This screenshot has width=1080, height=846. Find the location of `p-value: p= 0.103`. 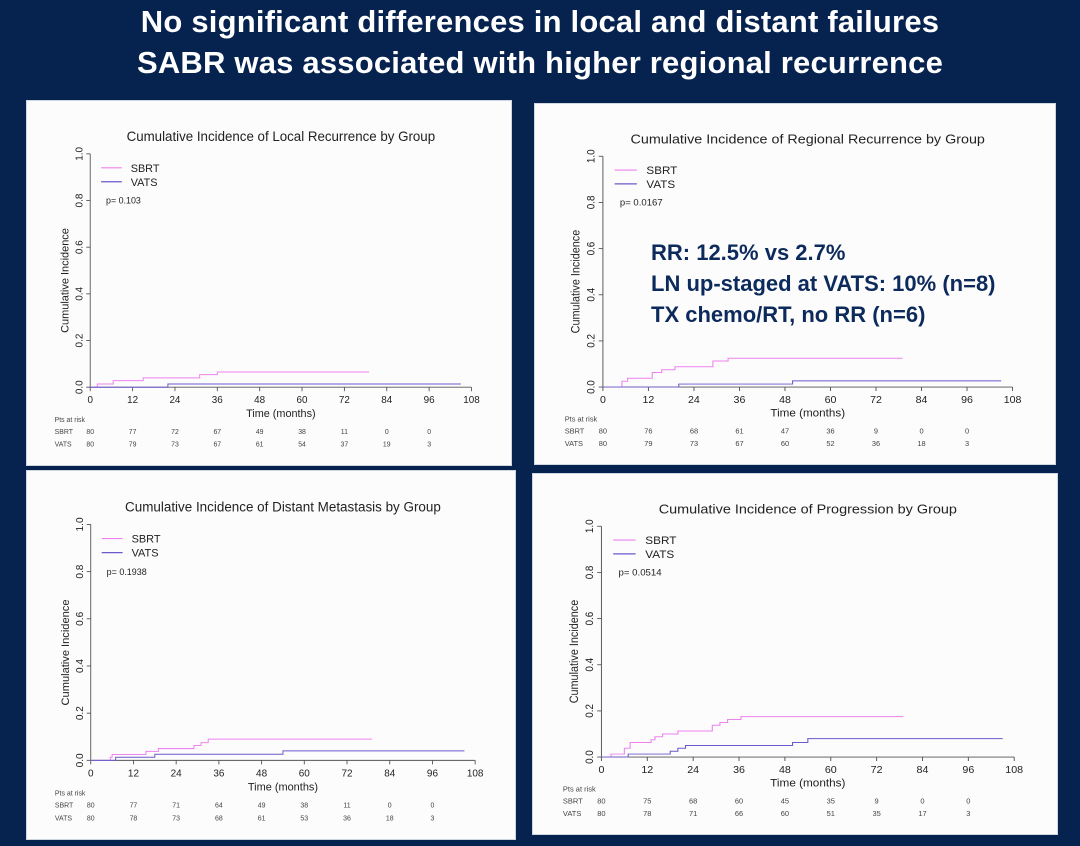

p-value: p= 0.103 is located at coordinates (123, 201).